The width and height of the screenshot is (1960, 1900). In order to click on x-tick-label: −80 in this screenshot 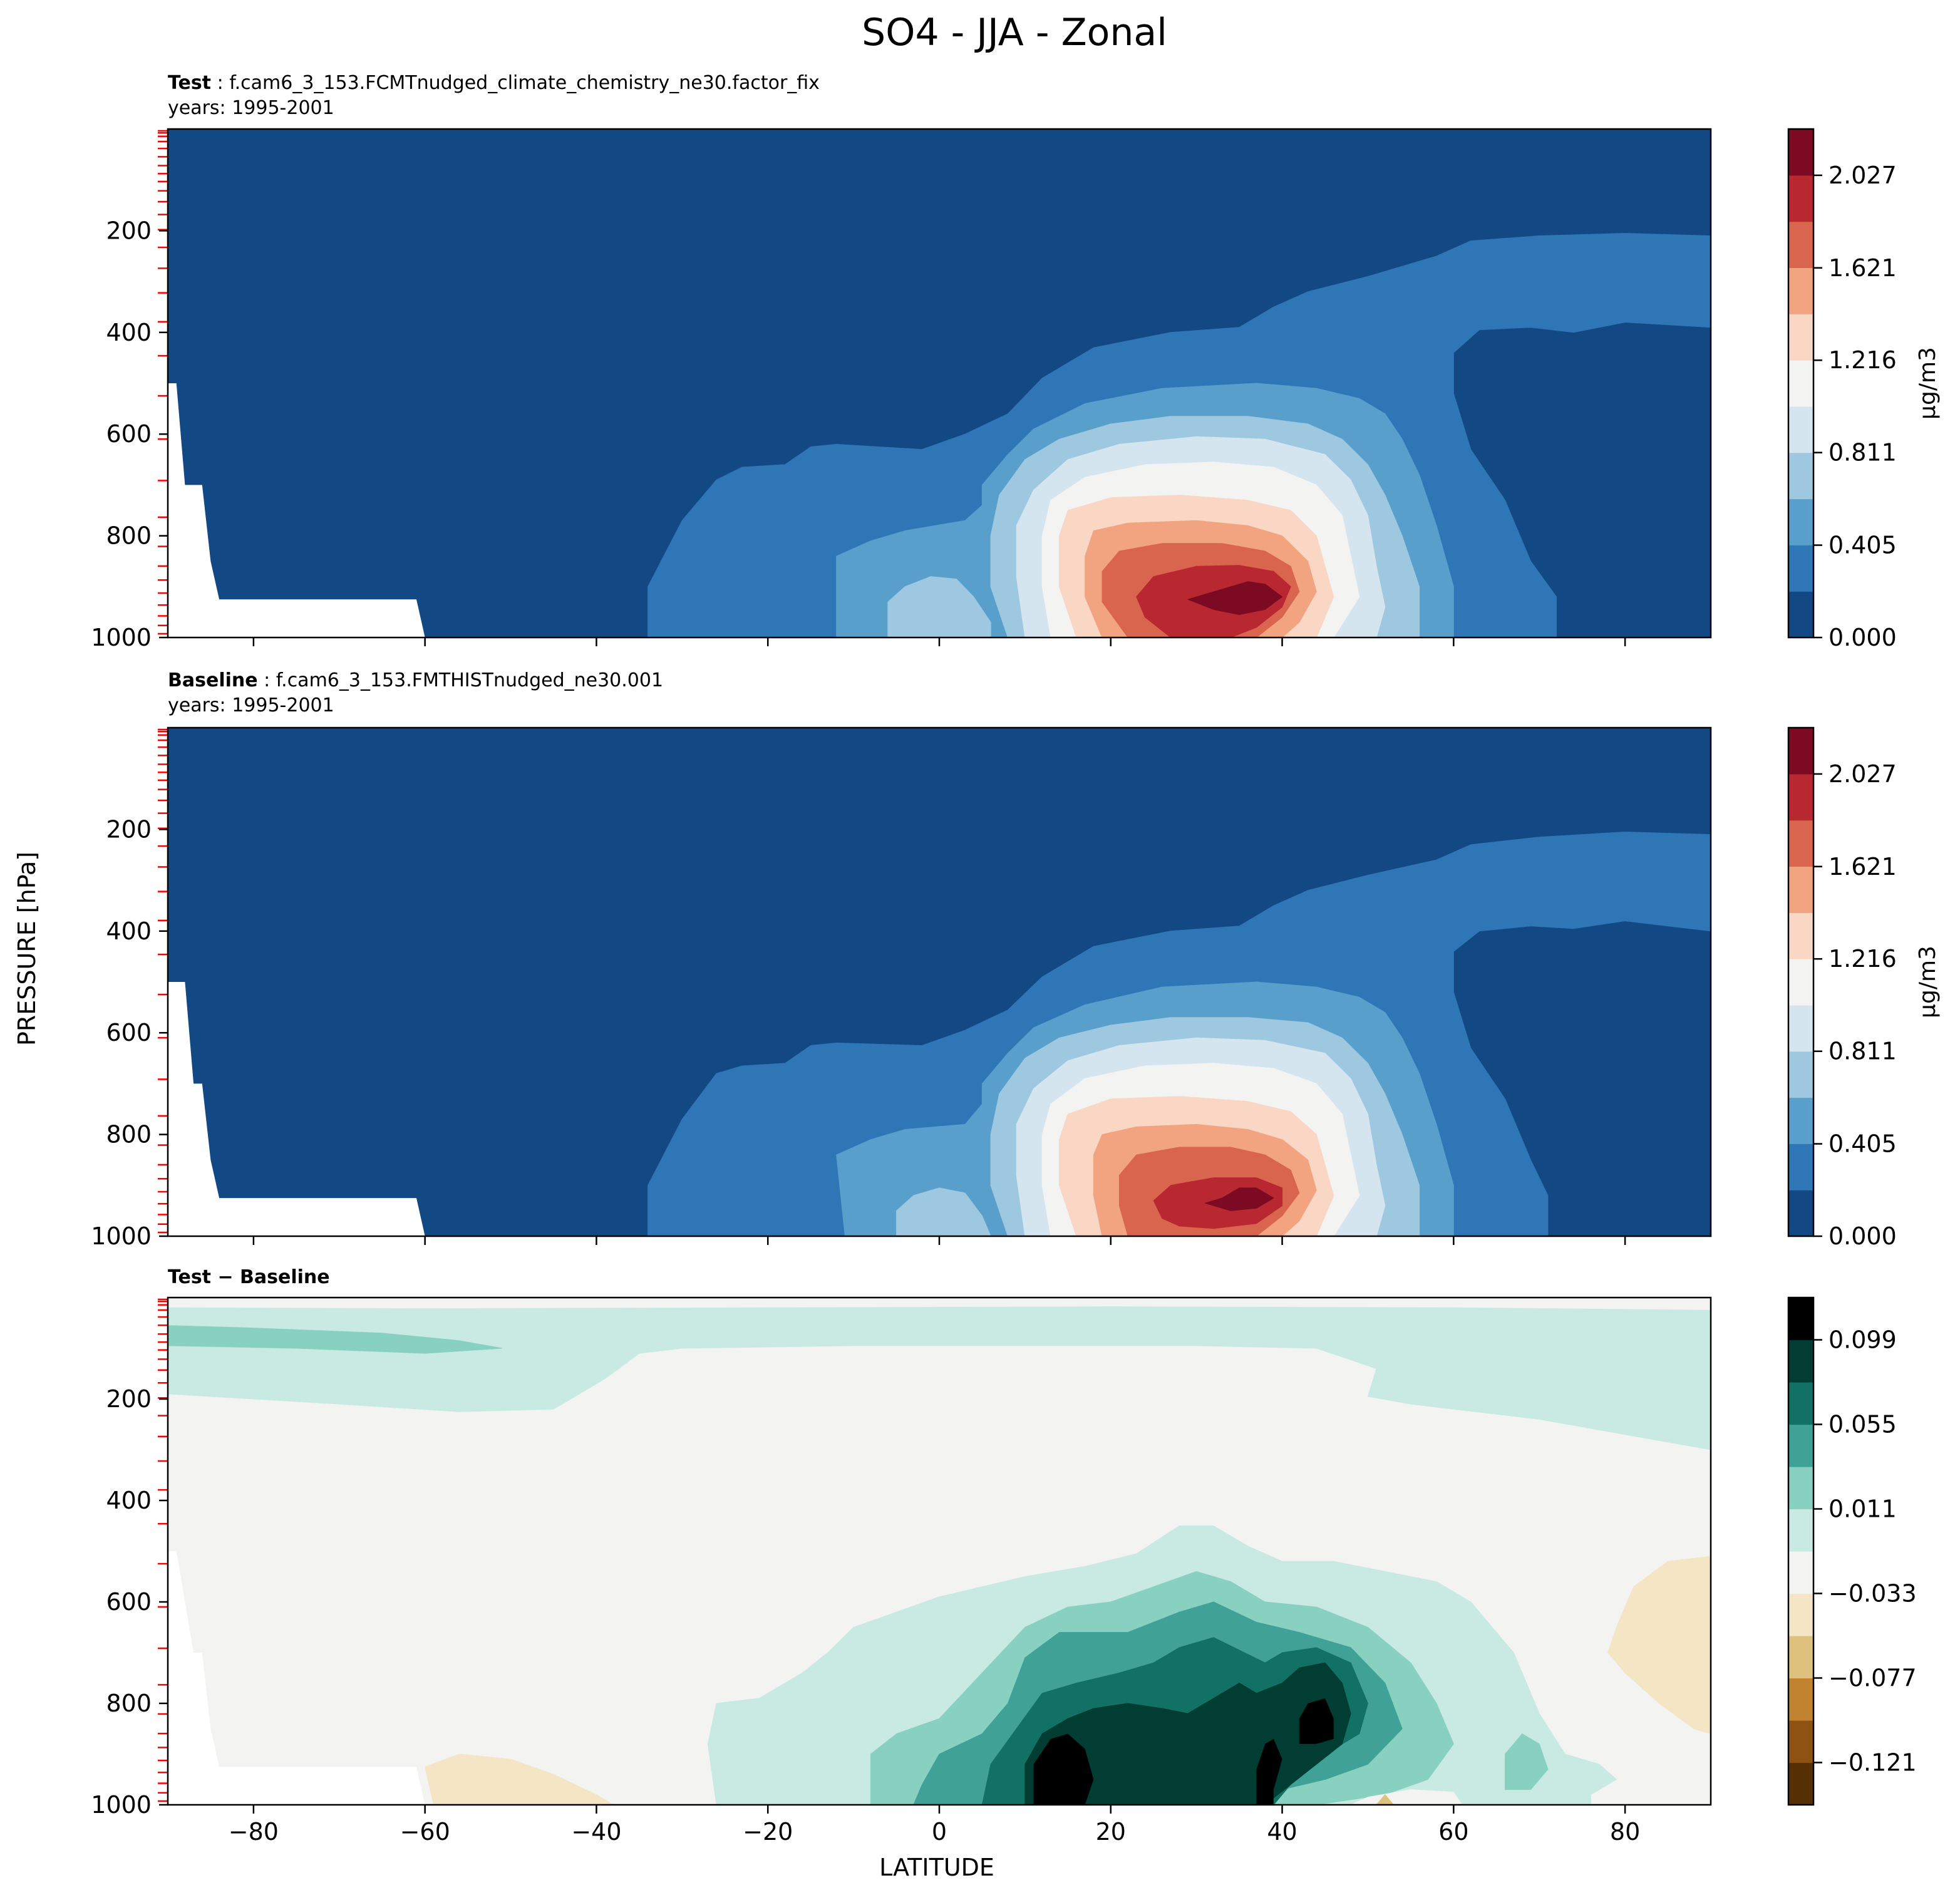, I will do `click(254, 1832)`.